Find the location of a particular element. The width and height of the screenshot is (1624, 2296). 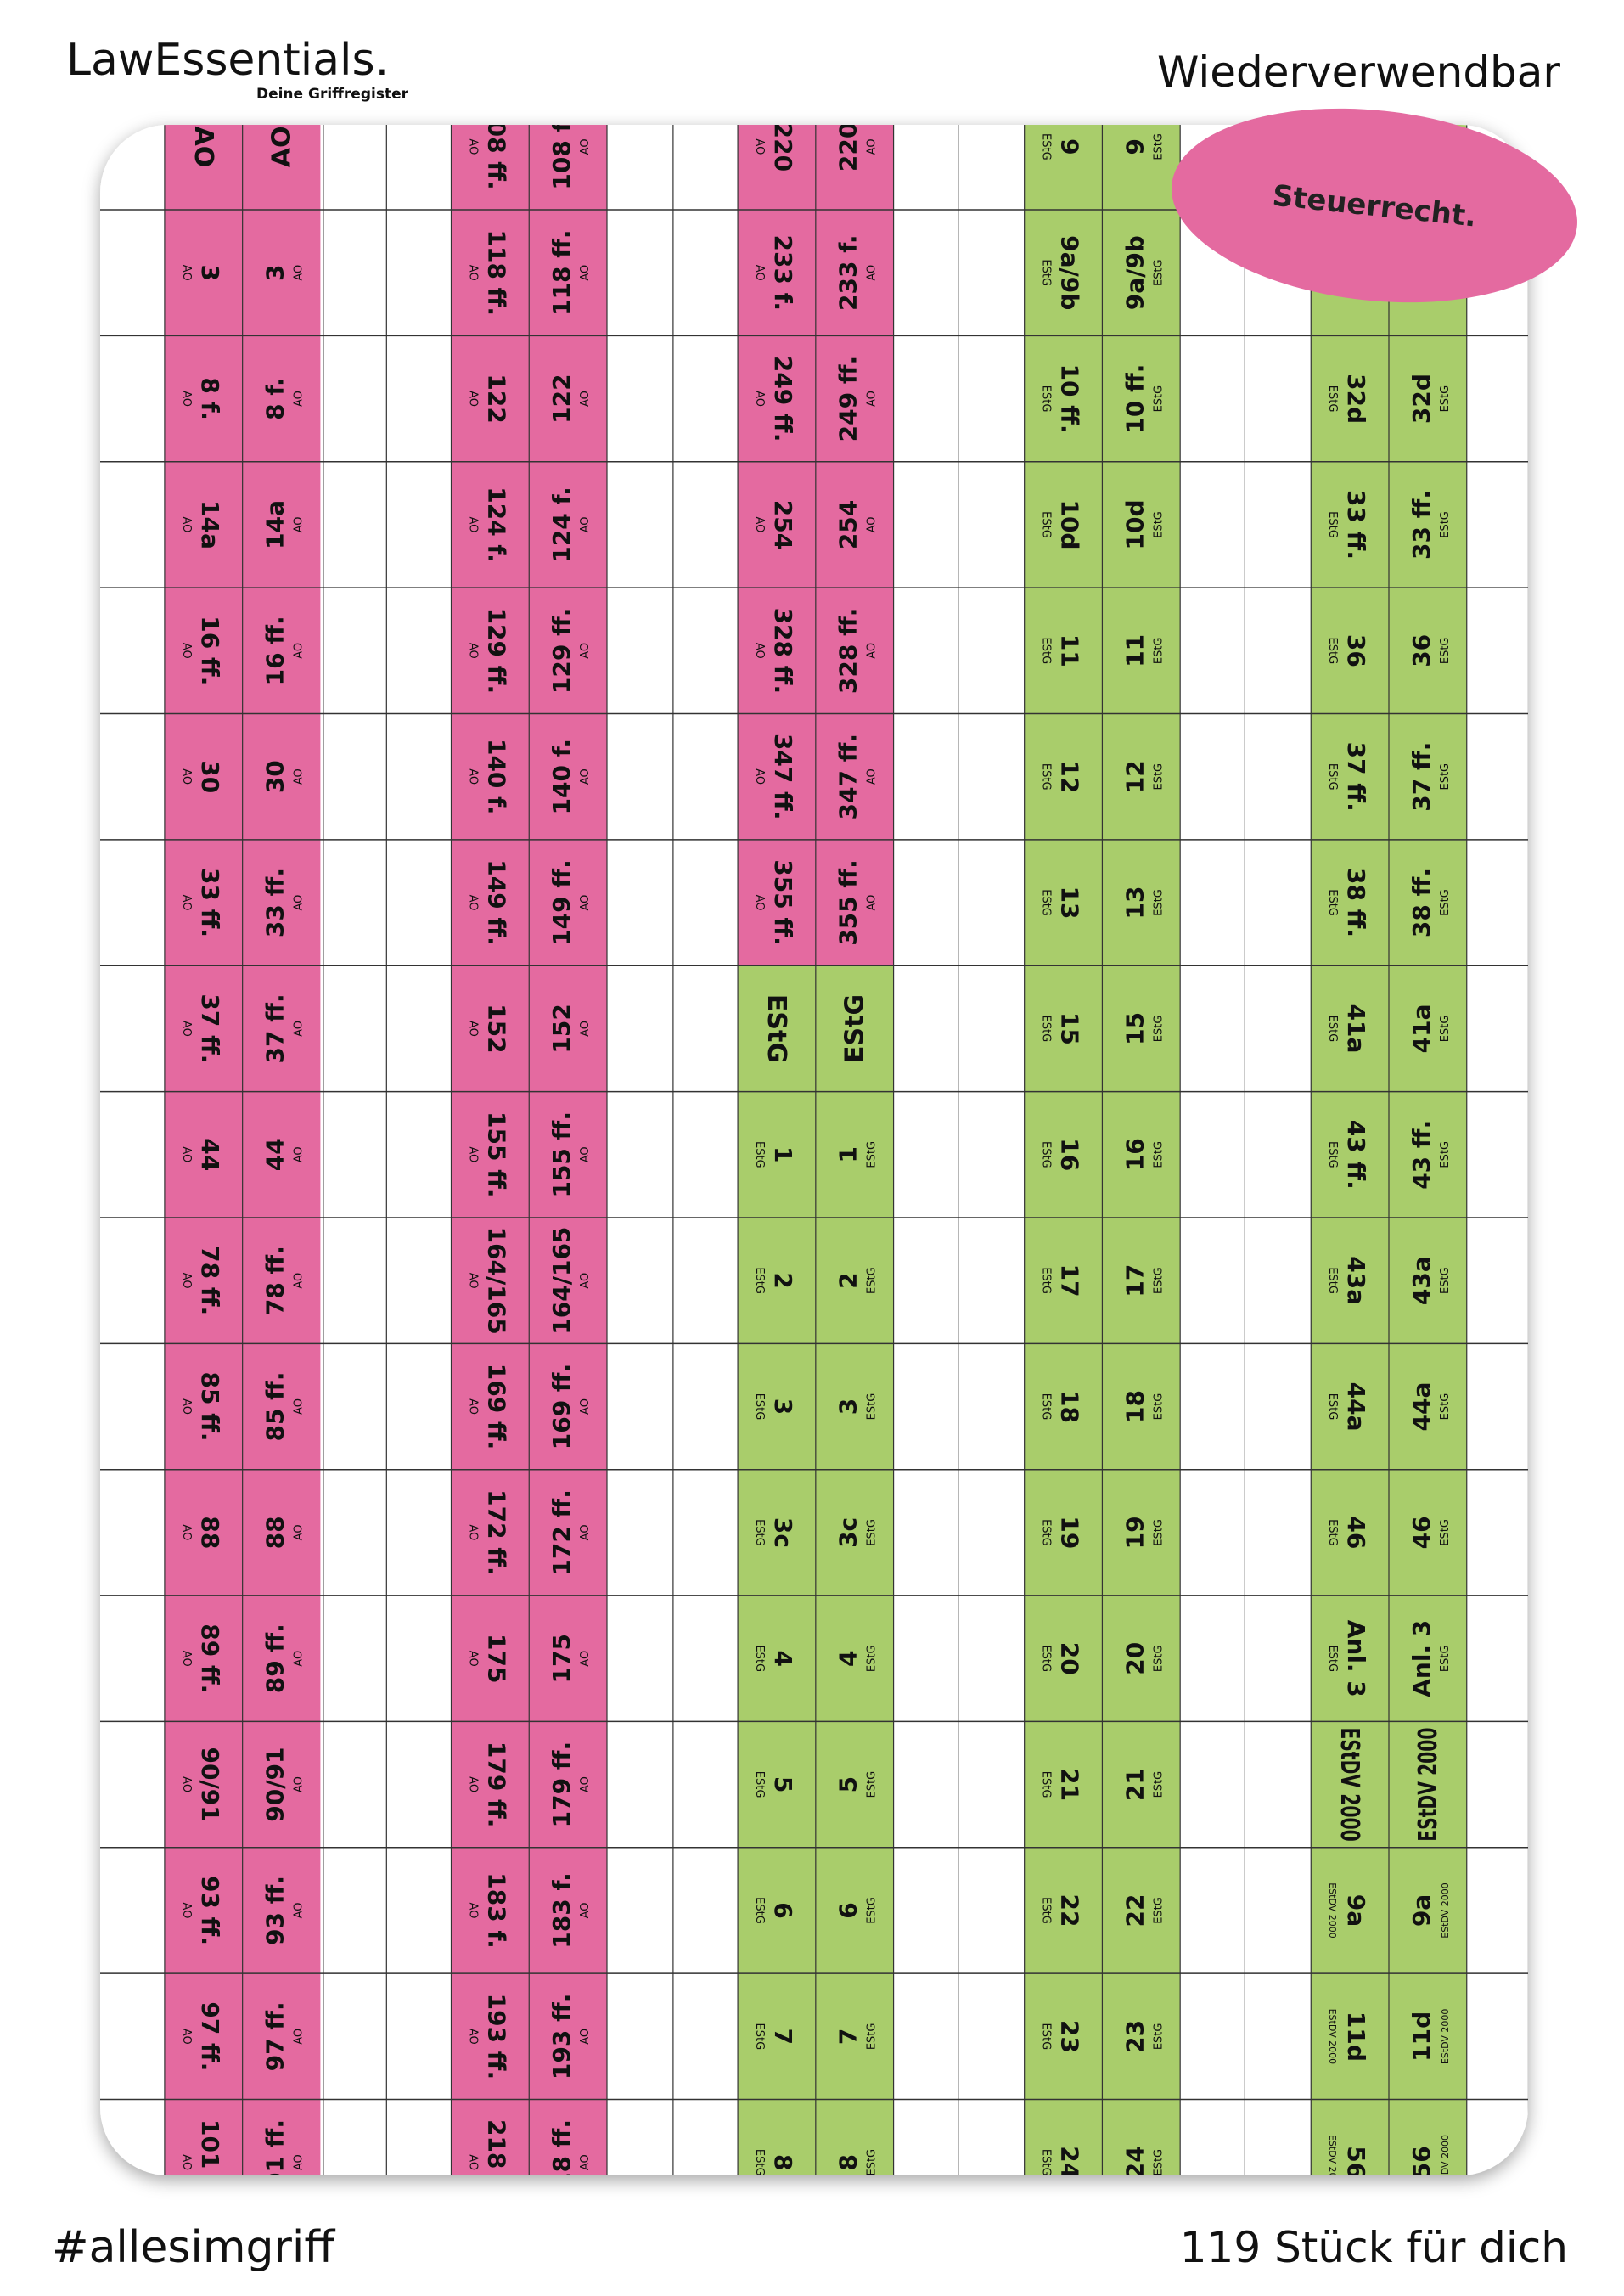

sticker-label: 89 ff.AO is located at coordinates (283, 1659).